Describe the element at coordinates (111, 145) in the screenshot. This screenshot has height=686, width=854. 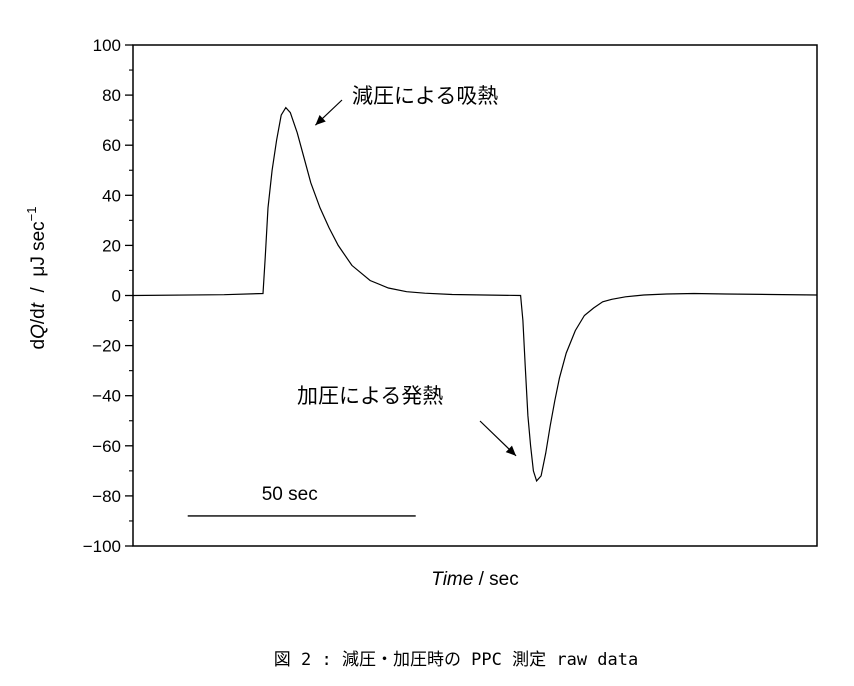
I see `y-tick-label: 60` at that location.